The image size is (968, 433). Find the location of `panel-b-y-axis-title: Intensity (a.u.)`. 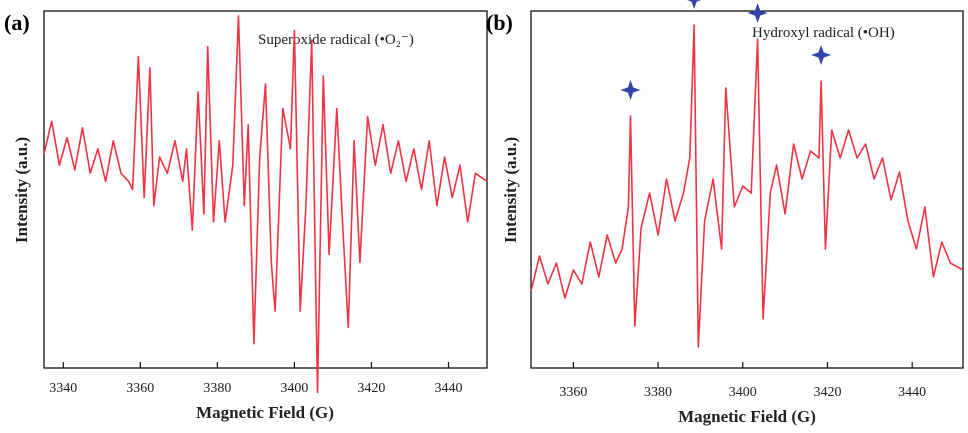

panel-b-y-axis-title: Intensity (a.u.) is located at coordinates (510, 190).